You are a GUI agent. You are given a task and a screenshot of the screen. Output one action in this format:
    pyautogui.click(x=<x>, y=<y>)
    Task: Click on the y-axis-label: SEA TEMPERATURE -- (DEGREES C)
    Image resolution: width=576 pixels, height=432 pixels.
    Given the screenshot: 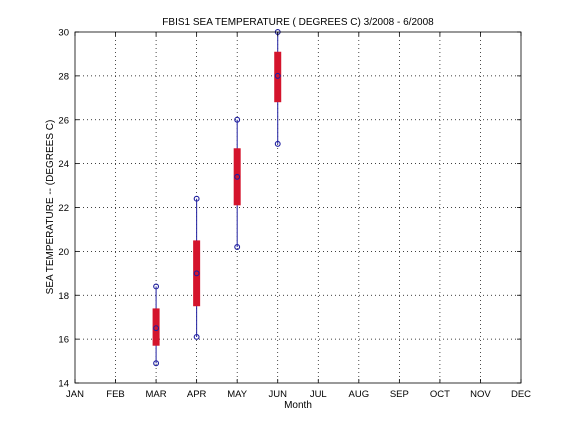 What is the action you would take?
    pyautogui.click(x=50, y=207)
    